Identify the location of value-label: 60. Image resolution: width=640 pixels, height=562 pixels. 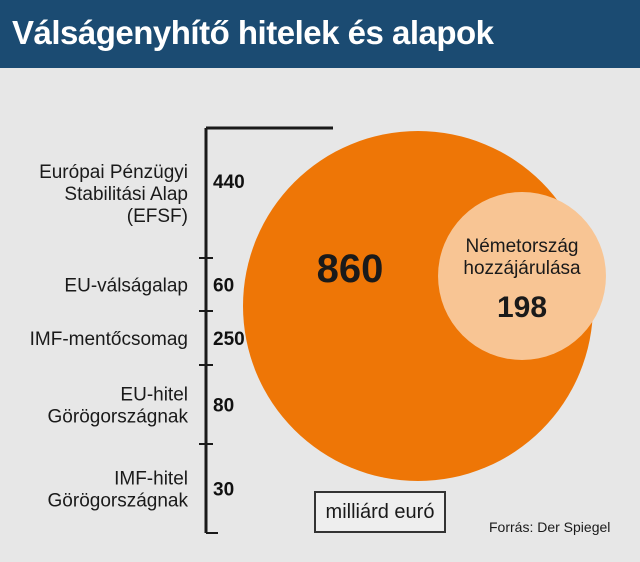
(223, 286).